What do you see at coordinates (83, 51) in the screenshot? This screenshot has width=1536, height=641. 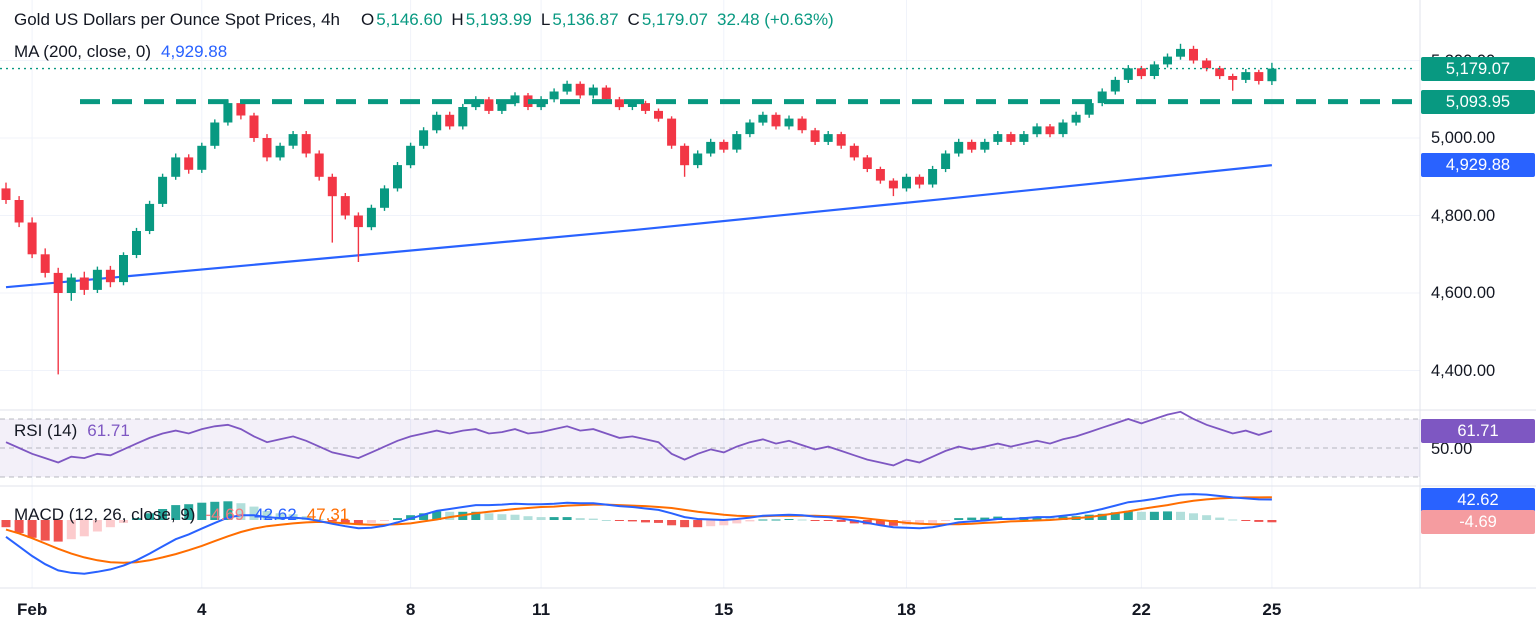 I see `ma-indicator-label: MA (200, close, 0)` at bounding box center [83, 51].